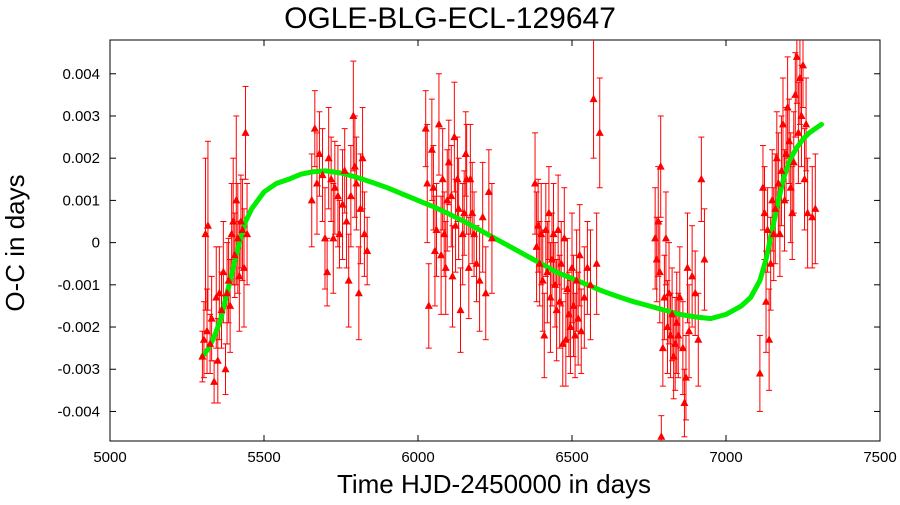  Describe the element at coordinates (81, 116) in the screenshot. I see `y-tick-label: 0.003` at that location.